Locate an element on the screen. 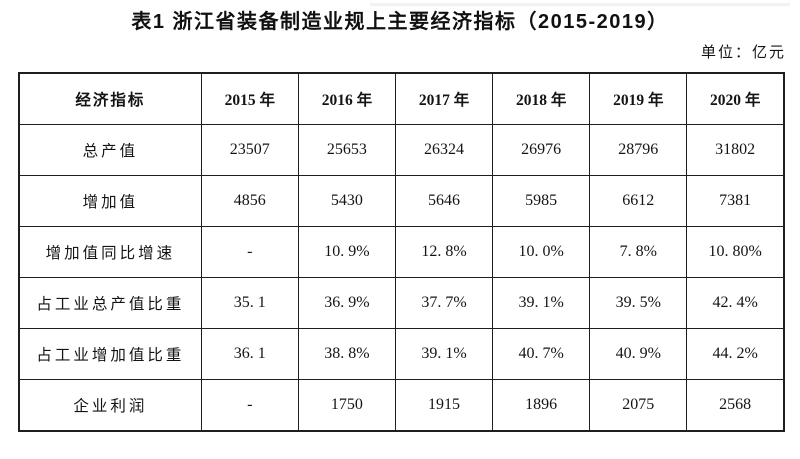  row-label: 增加值 is located at coordinates (110, 201).